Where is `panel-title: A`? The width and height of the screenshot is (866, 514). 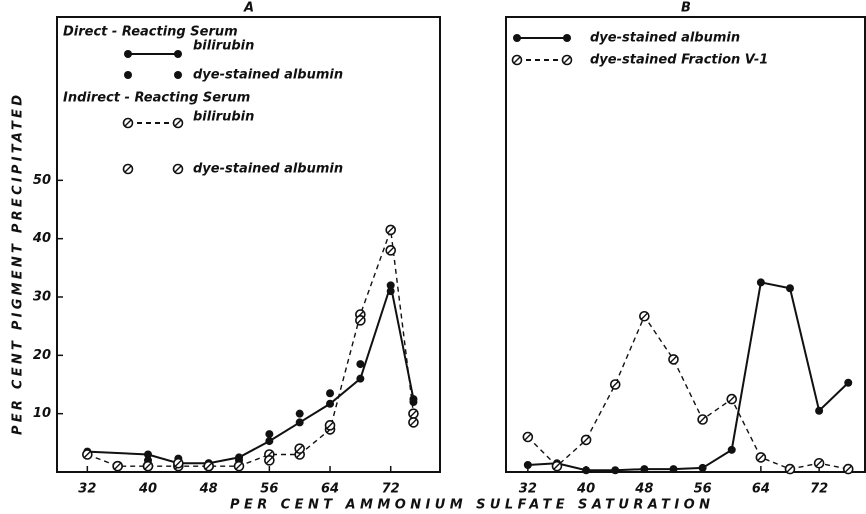
panel-title: A is located at coordinates (248, 8).